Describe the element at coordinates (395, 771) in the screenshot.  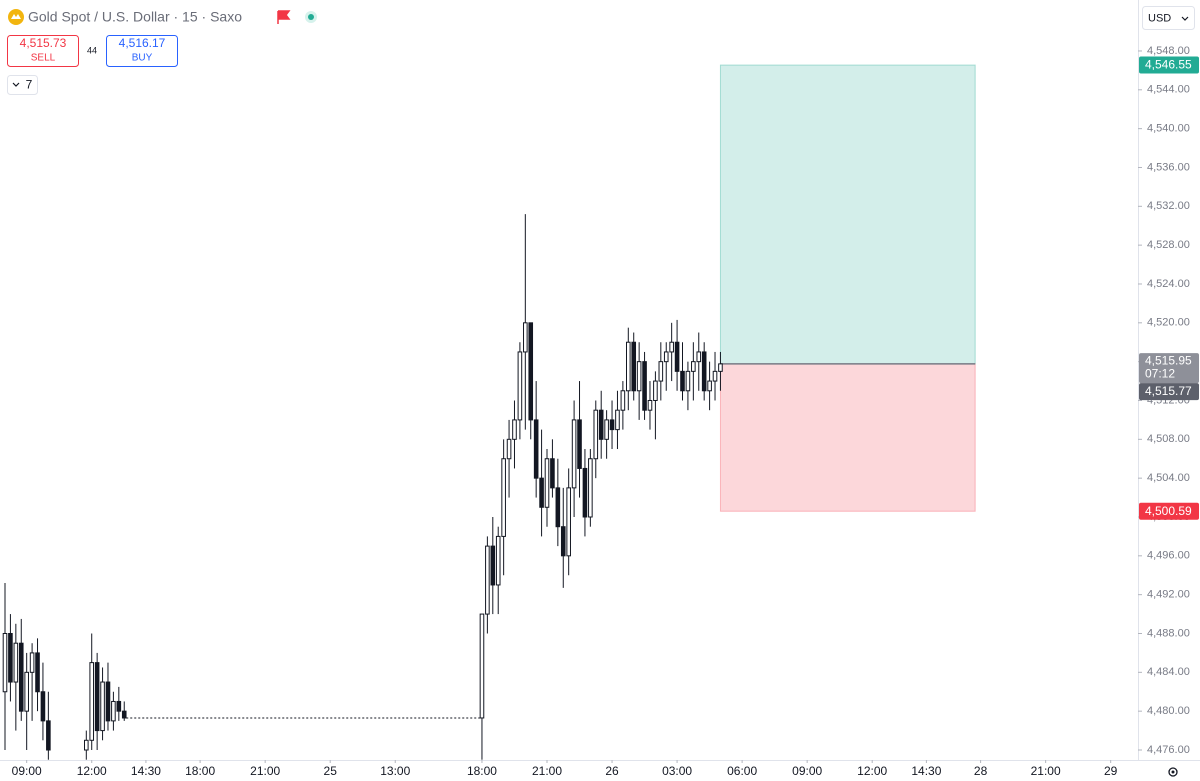
I see `x-tick-label: 13:00` at that location.